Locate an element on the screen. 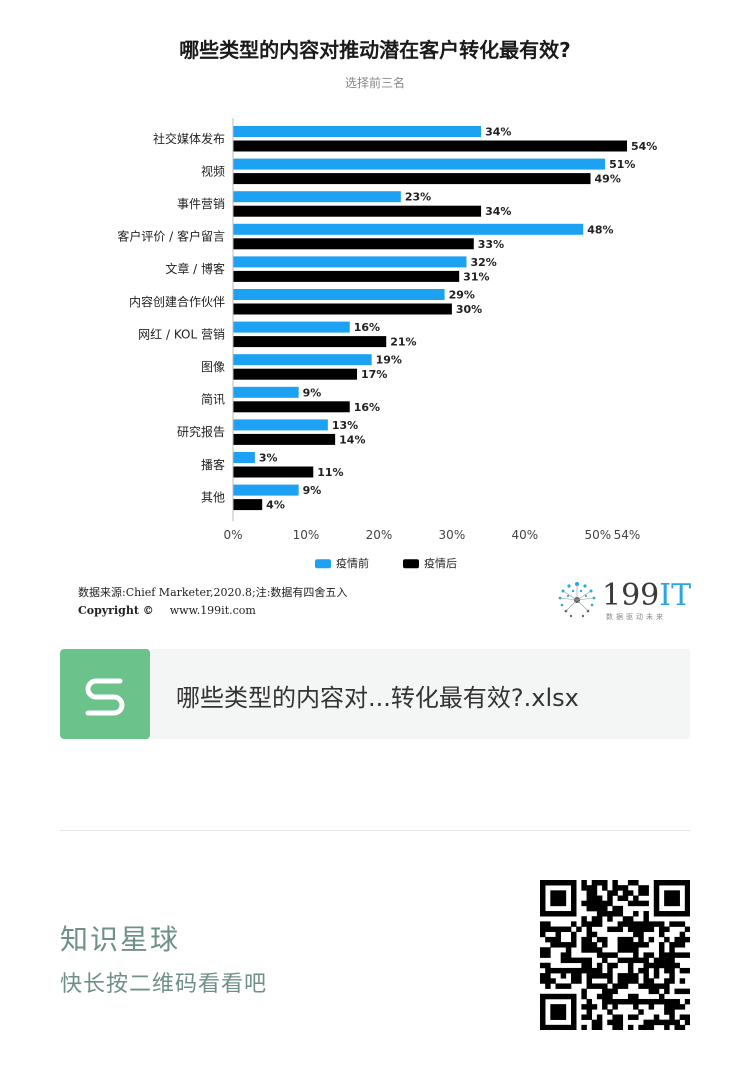 The width and height of the screenshot is (750, 1080). brand-logo: 199IT 数据驱动未来 is located at coordinates (624, 599).